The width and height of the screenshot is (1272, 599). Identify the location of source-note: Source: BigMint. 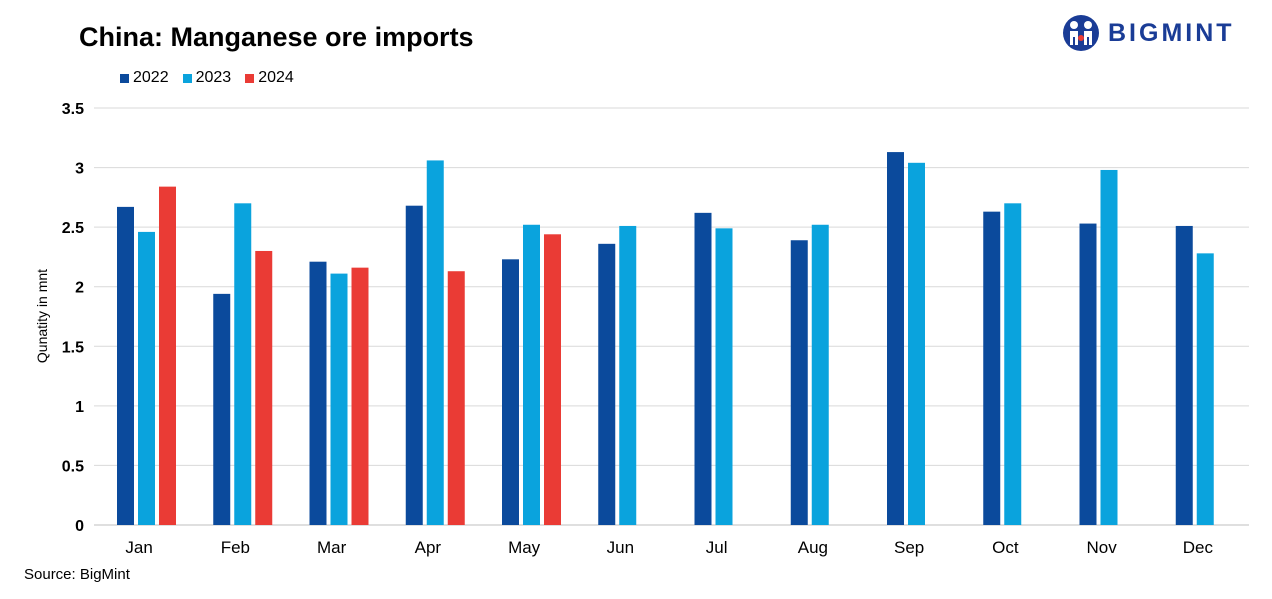
(77, 574).